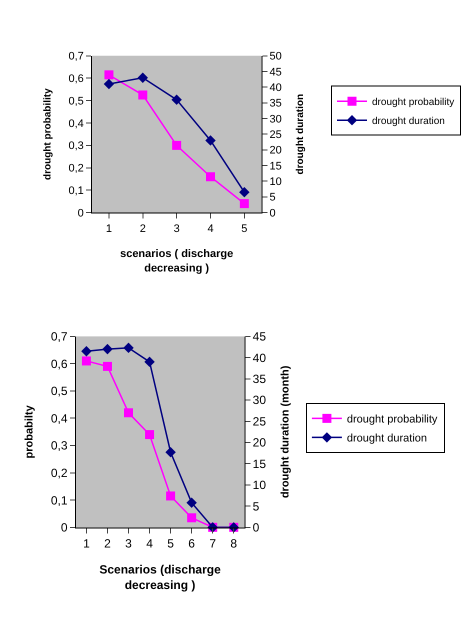 Image resolution: width=461 pixels, height=624 pixels. Describe the element at coordinates (234, 543) in the screenshot. I see `x-tick-label: 8` at that location.